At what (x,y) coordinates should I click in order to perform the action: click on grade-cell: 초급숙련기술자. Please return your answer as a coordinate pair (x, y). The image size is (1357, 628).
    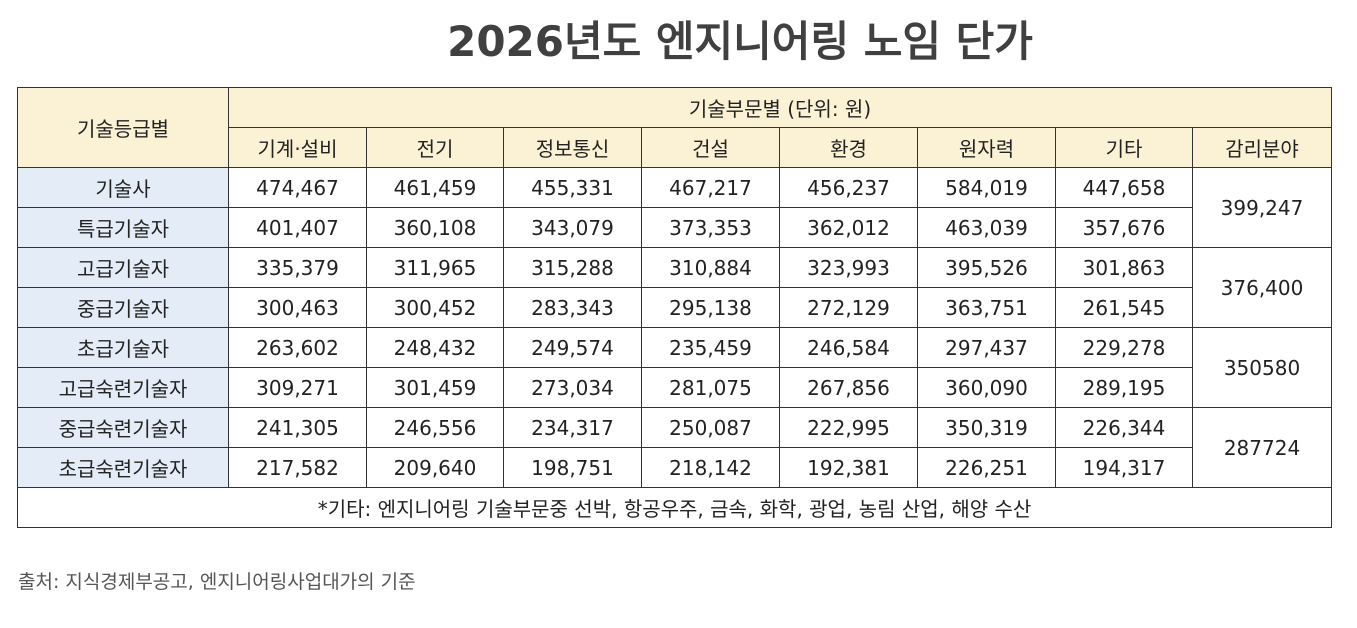
    Looking at the image, I should click on (123, 467).